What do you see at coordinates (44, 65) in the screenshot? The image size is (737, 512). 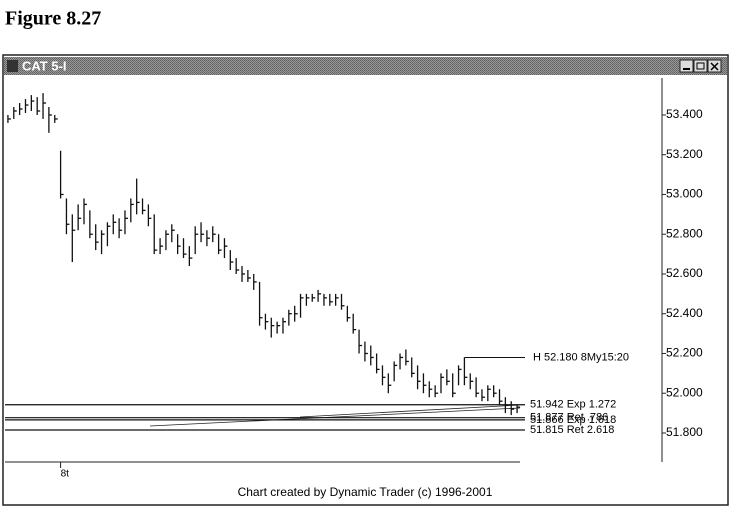 I see `window-title: CAT 5-I` at bounding box center [44, 65].